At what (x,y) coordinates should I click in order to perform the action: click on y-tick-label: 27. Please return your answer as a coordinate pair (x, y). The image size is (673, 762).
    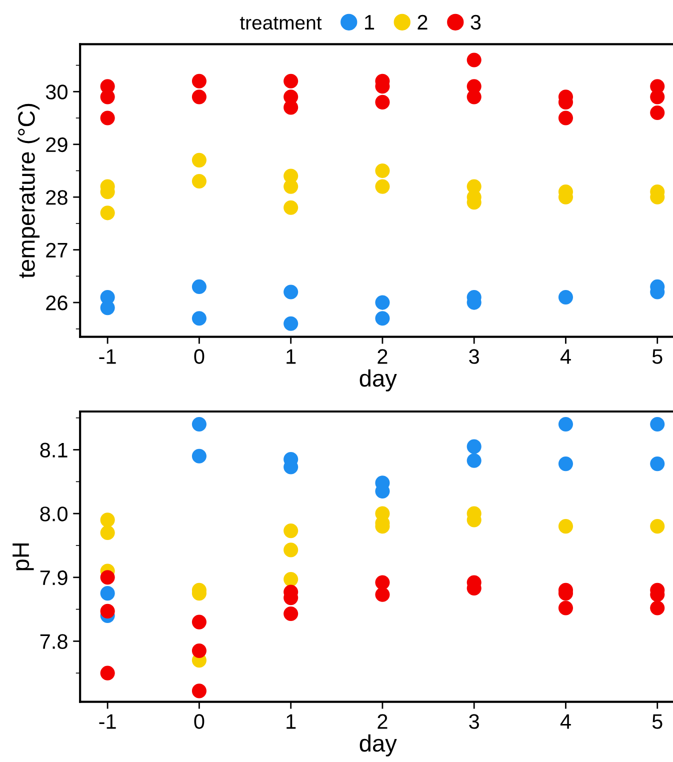
    Looking at the image, I should click on (57, 250).